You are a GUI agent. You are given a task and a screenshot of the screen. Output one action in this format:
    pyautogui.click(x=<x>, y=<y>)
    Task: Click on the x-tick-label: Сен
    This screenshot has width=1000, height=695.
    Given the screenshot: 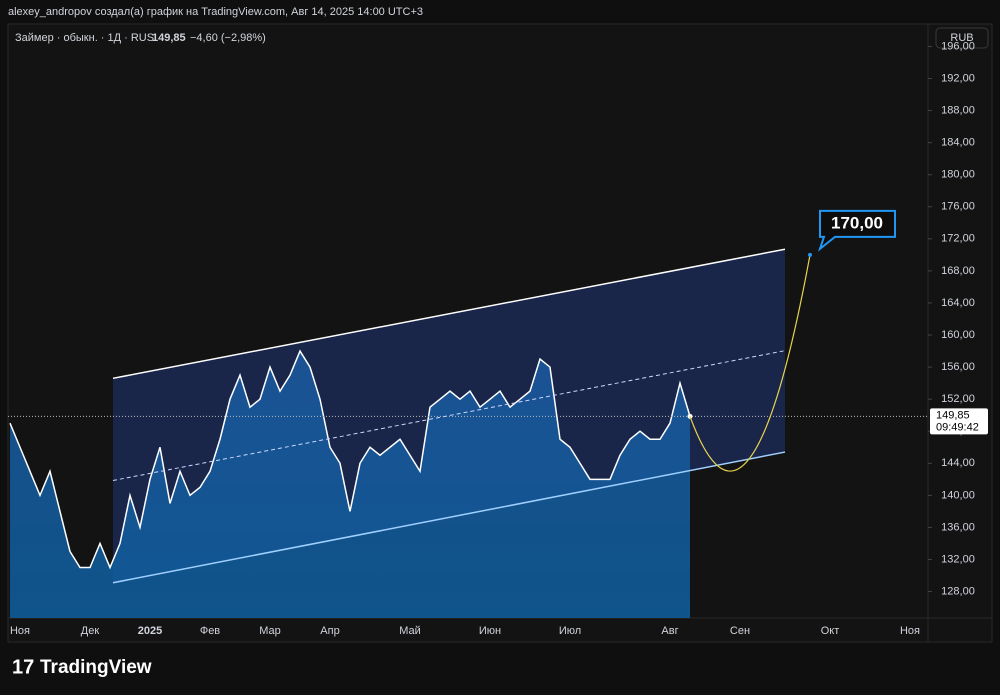 What is the action you would take?
    pyautogui.click(x=740, y=631)
    